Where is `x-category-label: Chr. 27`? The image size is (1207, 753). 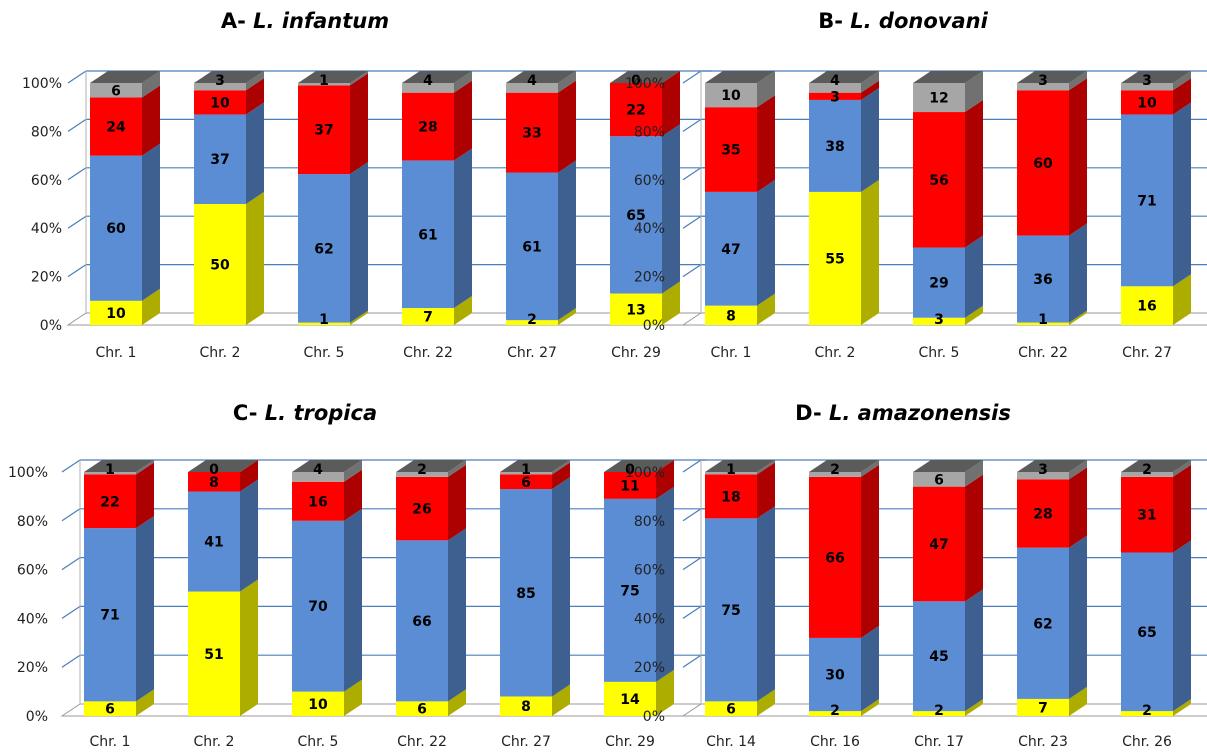 x-category-label: Chr. 27 is located at coordinates (1147, 353).